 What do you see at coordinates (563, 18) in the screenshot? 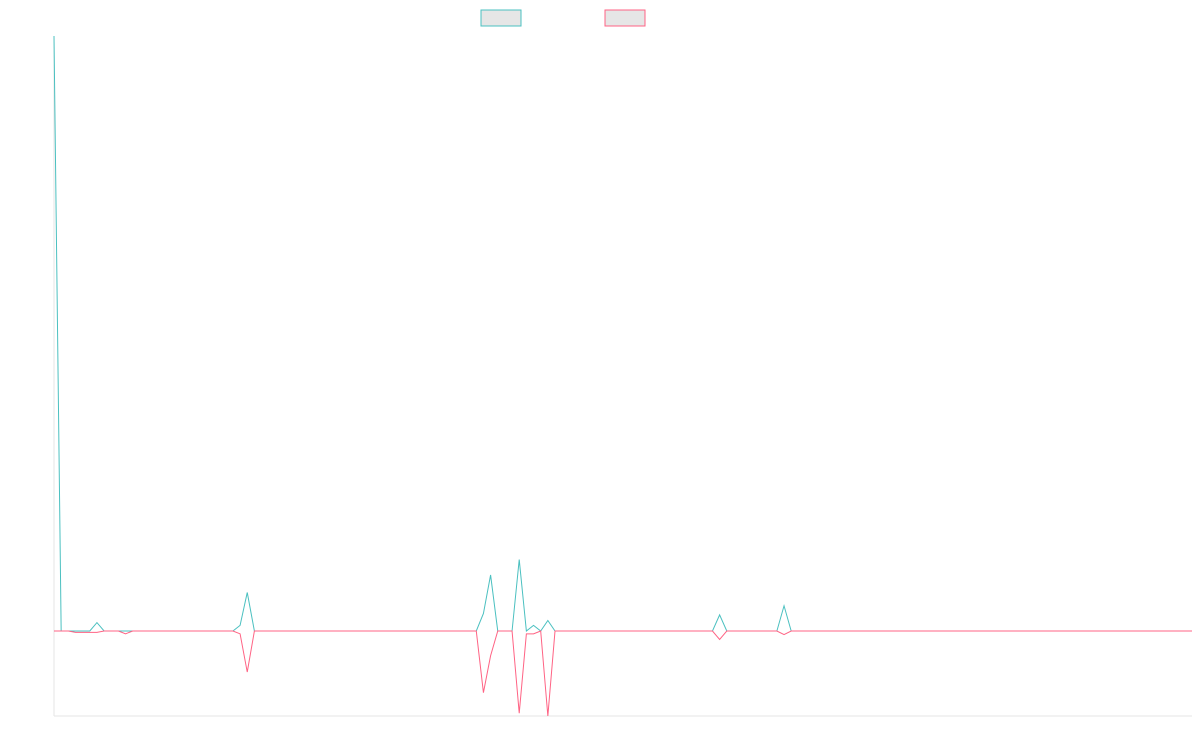
I see `legend` at bounding box center [563, 18].